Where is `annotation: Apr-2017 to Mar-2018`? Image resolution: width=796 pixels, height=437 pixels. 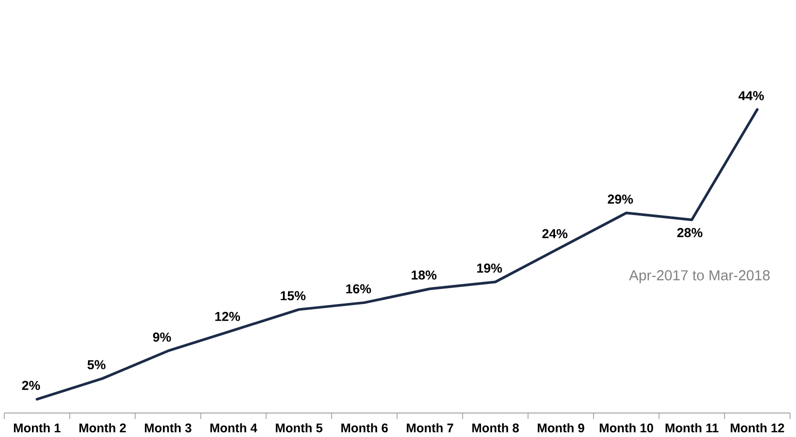 annotation: Apr-2017 to Mar-2018 is located at coordinates (699, 277).